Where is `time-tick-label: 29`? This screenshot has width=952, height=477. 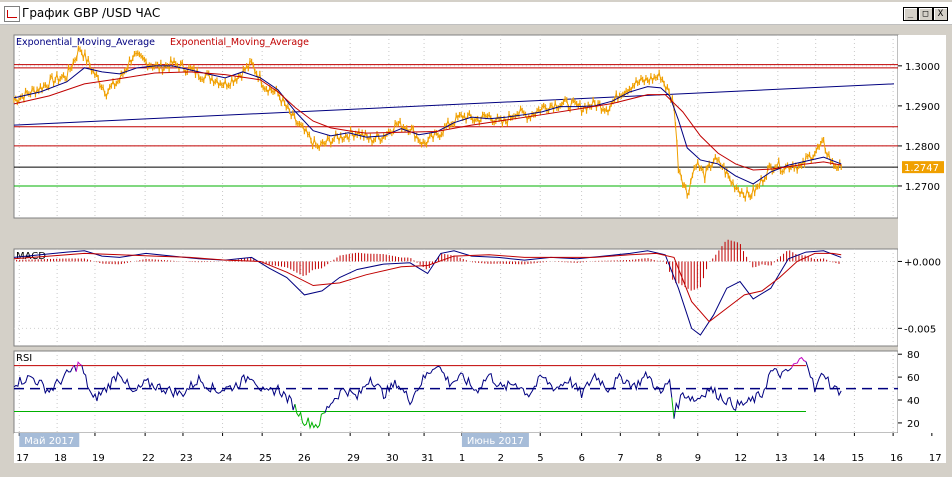 time-tick-label: 29 is located at coordinates (353, 458).